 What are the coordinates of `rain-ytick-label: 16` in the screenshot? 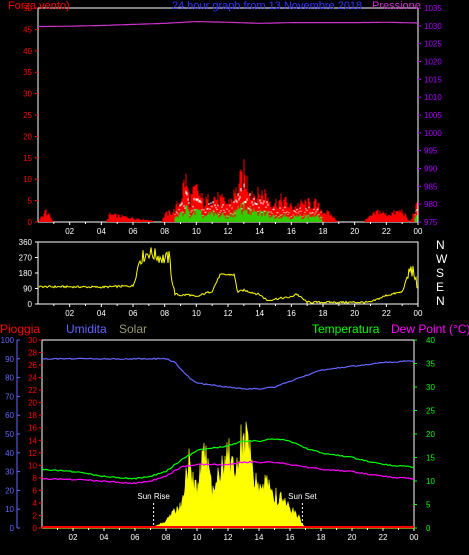 It's located at (32, 428).